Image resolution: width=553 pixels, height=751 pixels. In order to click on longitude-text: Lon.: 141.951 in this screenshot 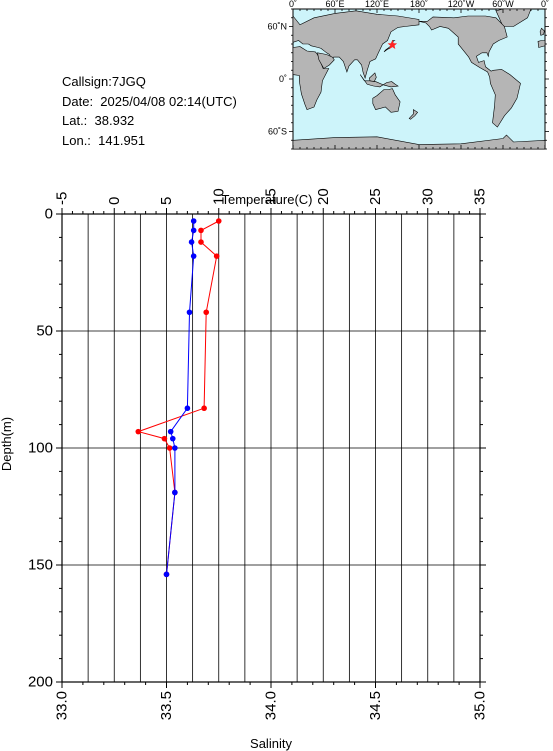, I will do `click(104, 140)`.